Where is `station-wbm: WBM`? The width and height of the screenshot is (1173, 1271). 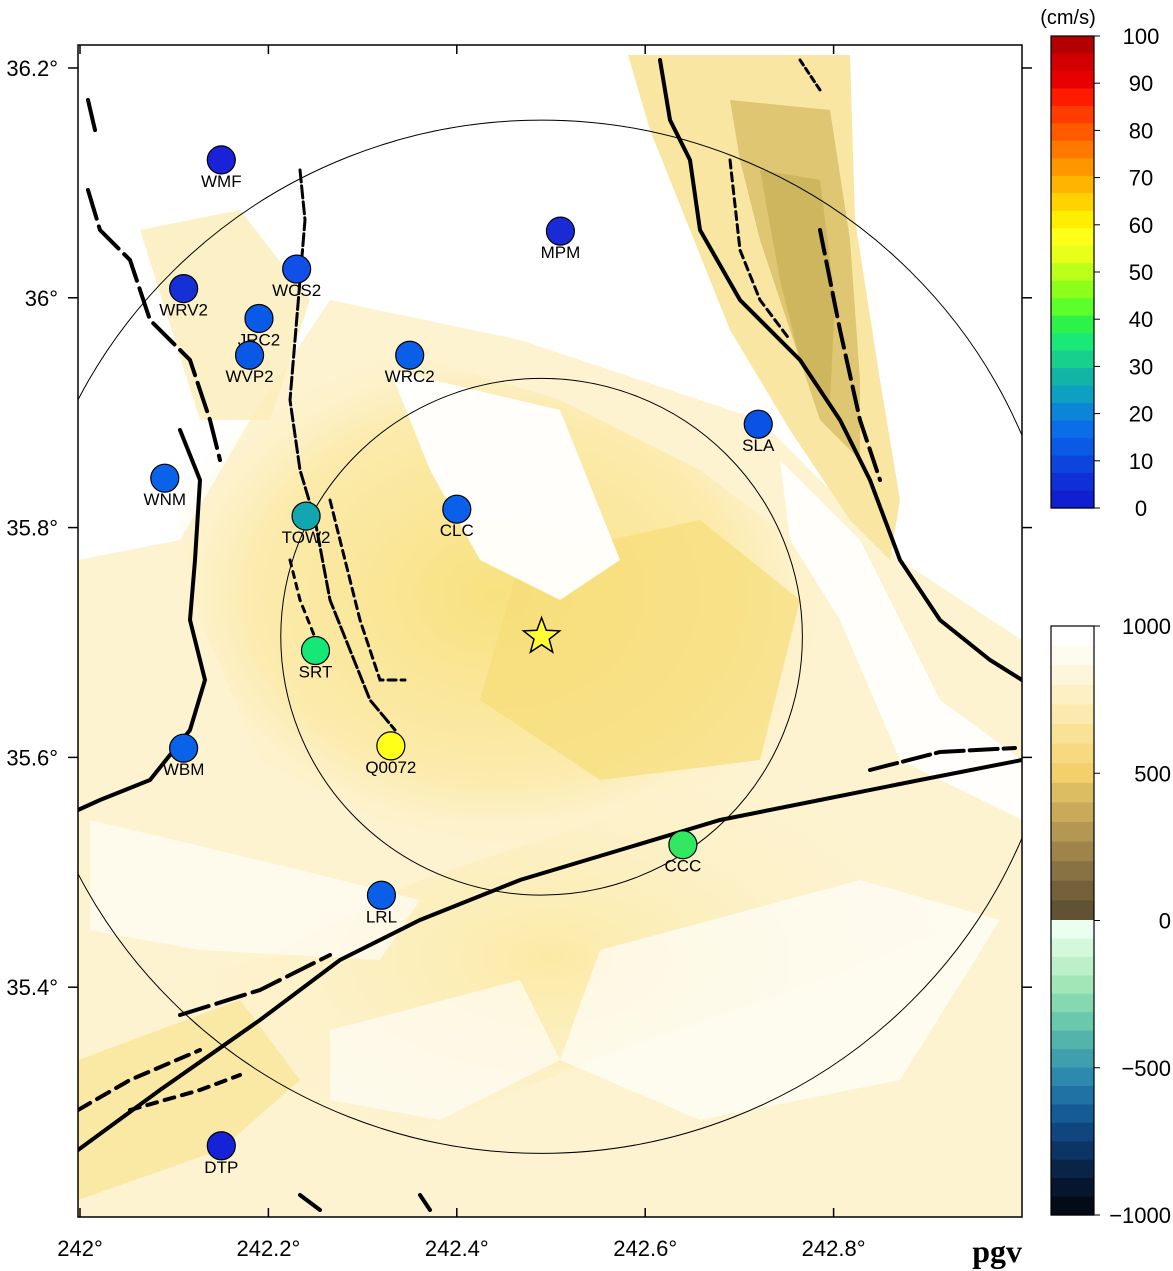
station-wbm: WBM is located at coordinates (184, 756).